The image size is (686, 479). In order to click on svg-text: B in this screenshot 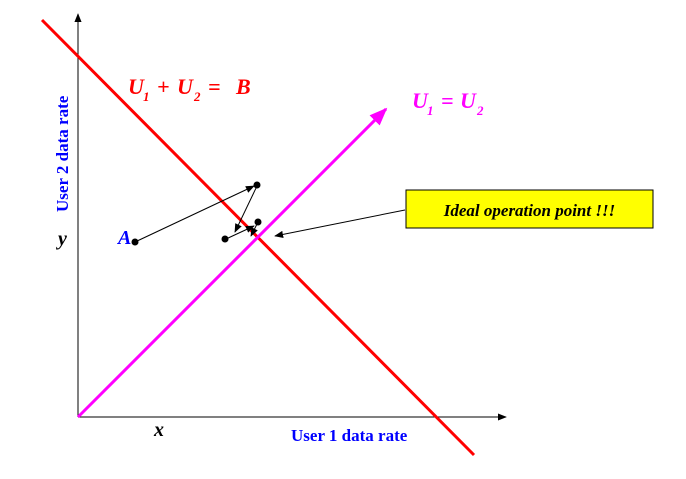, I will do `click(243, 86)`.